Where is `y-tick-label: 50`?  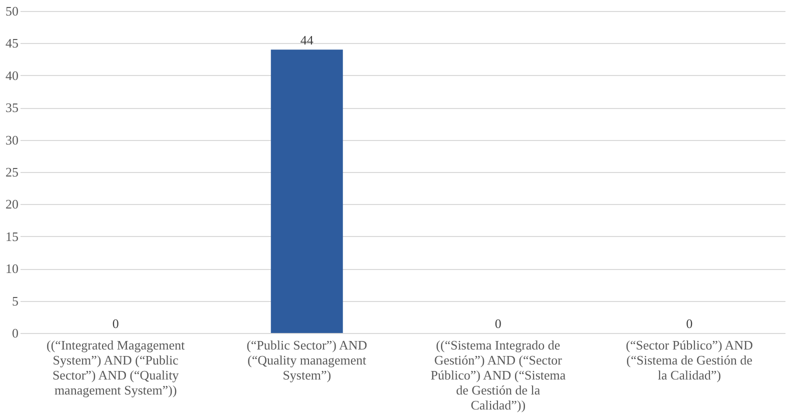 y-tick-label: 50 is located at coordinates (12, 11).